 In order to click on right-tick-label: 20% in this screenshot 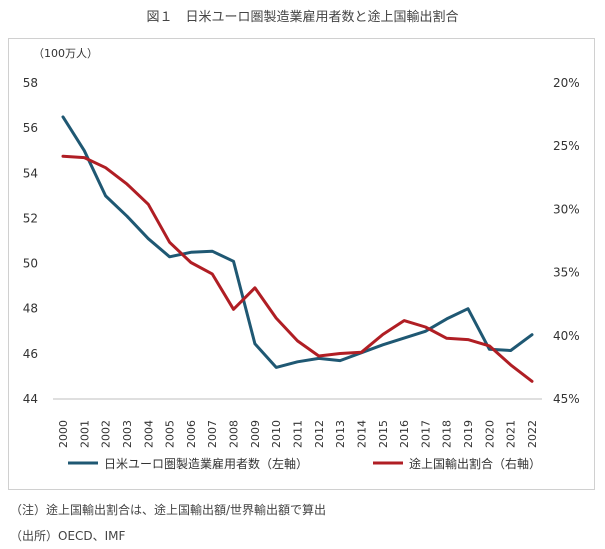, I will do `click(566, 83)`.